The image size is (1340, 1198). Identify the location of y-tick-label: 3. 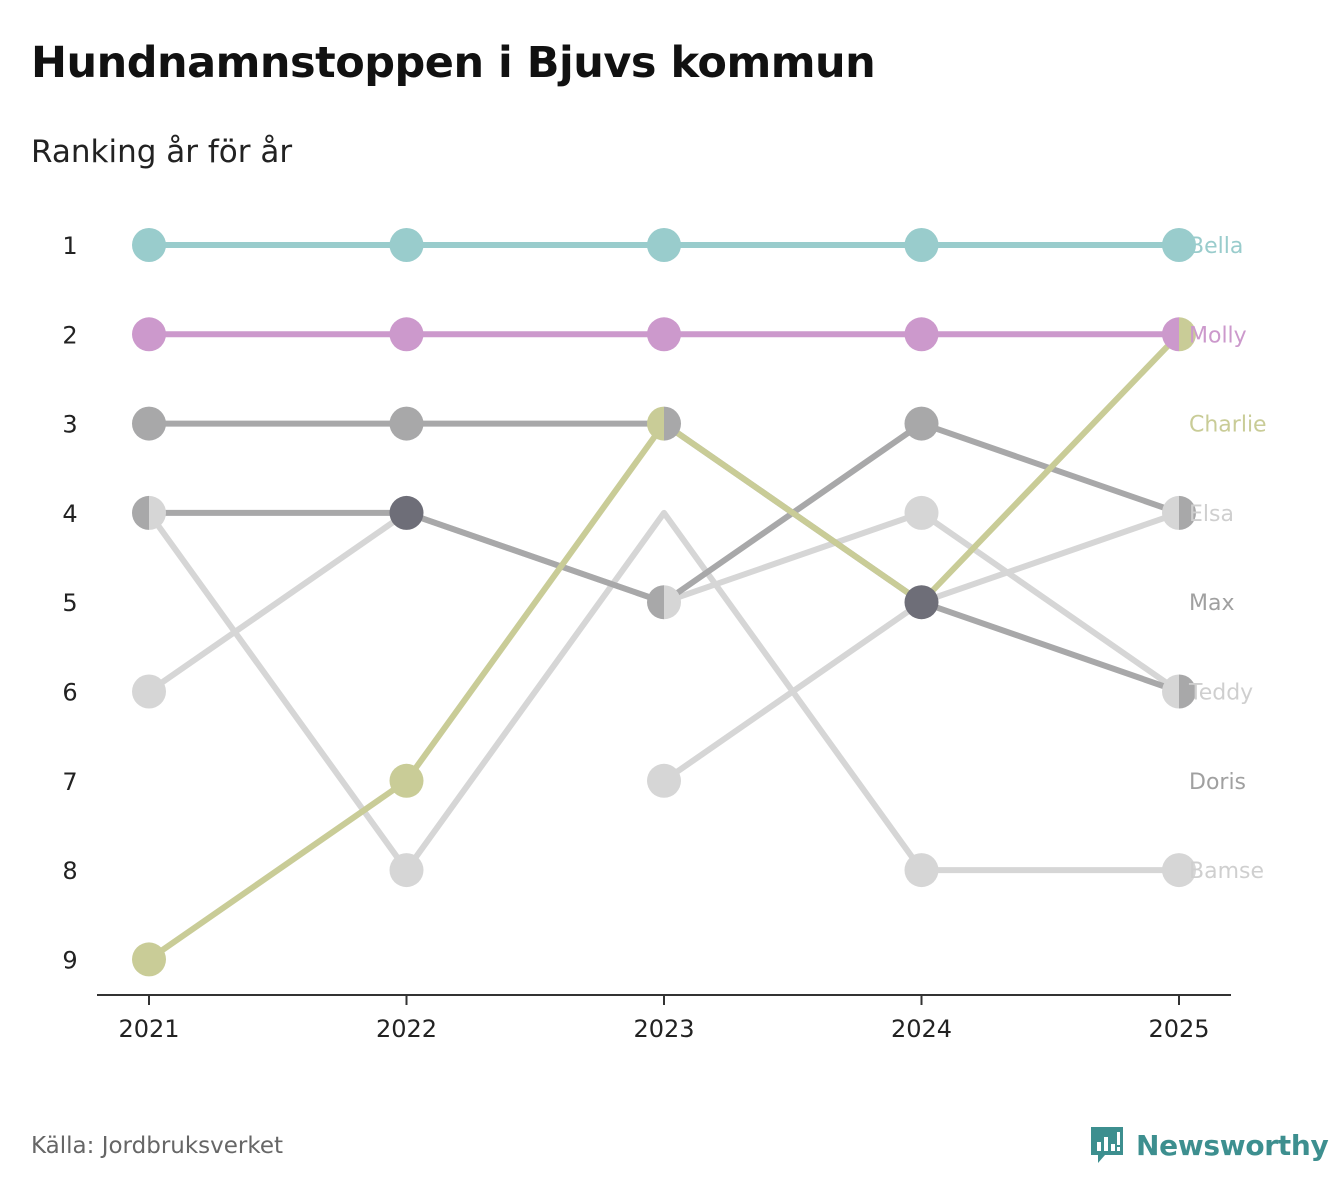
(69, 425).